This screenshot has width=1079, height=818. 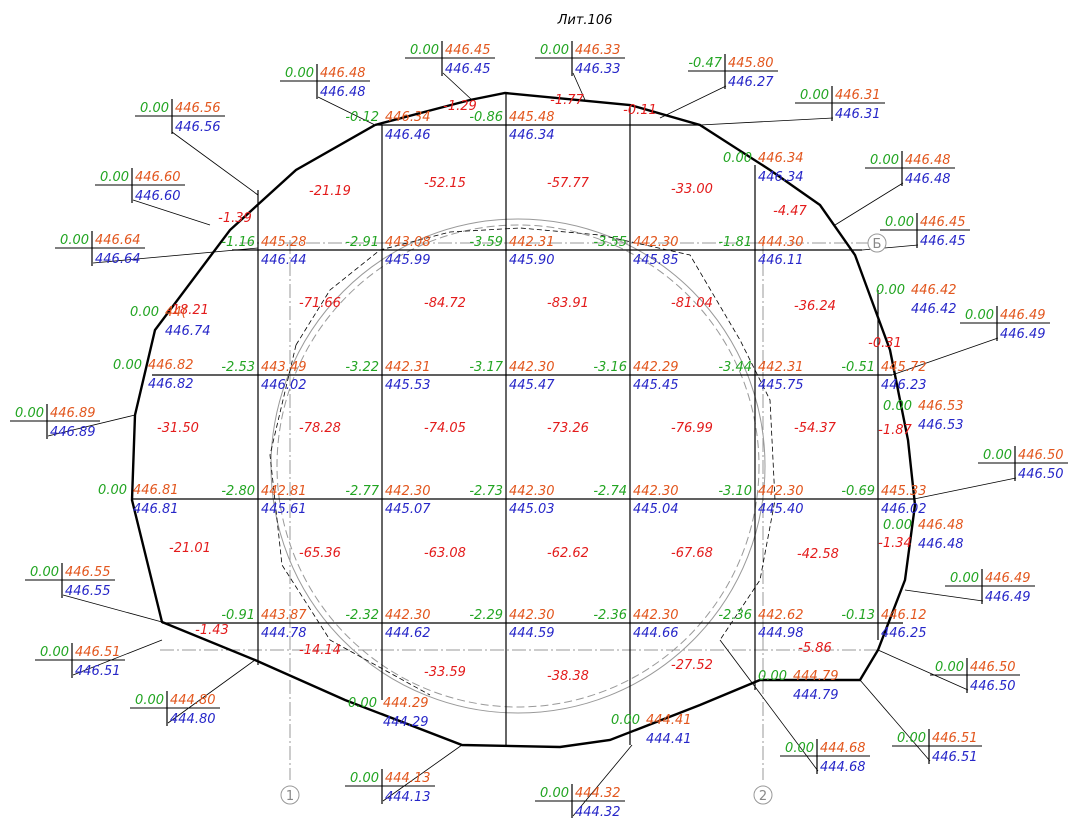 What do you see at coordinates (598, 793) in the screenshot?
I see `design-mark: 444.32` at bounding box center [598, 793].